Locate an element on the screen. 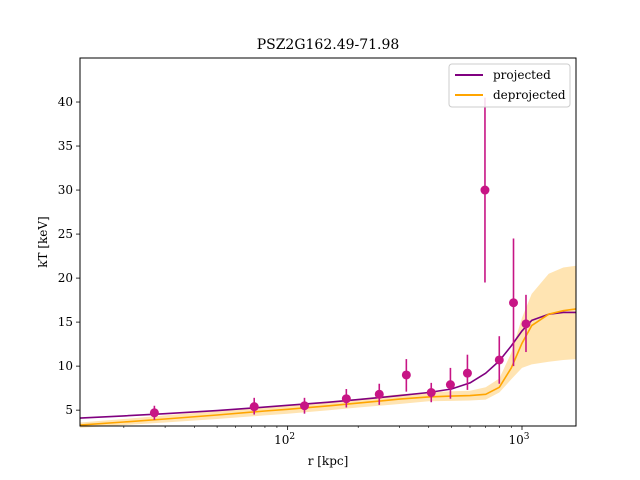 Image resolution: width=640 pixels, height=480 pixels. x-axis-label: r [kpc] is located at coordinates (328, 461).